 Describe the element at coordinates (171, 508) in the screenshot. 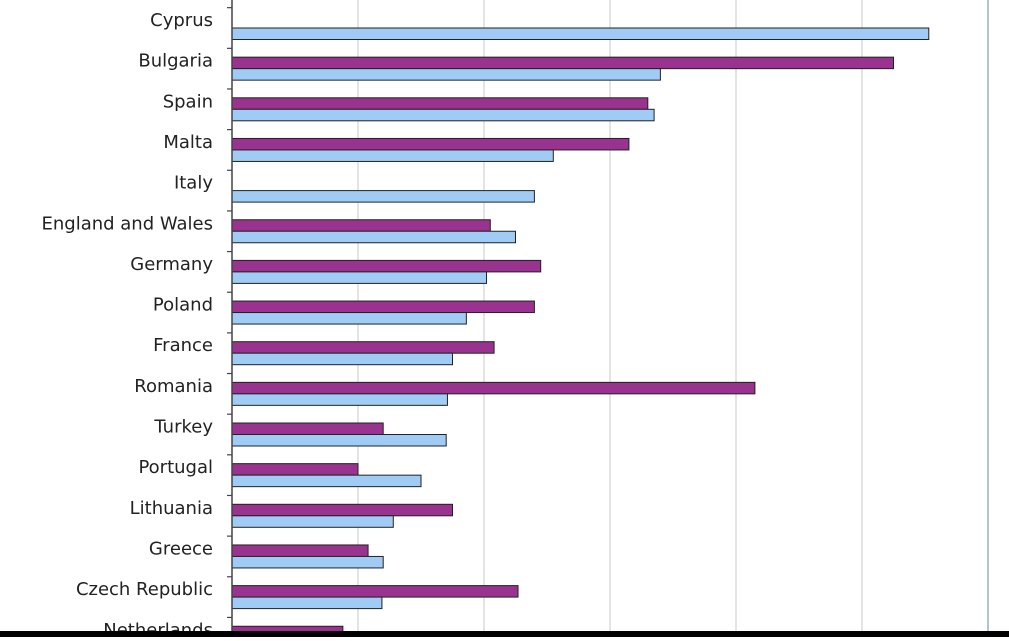

I see `category-label: Lithuania` at that location.